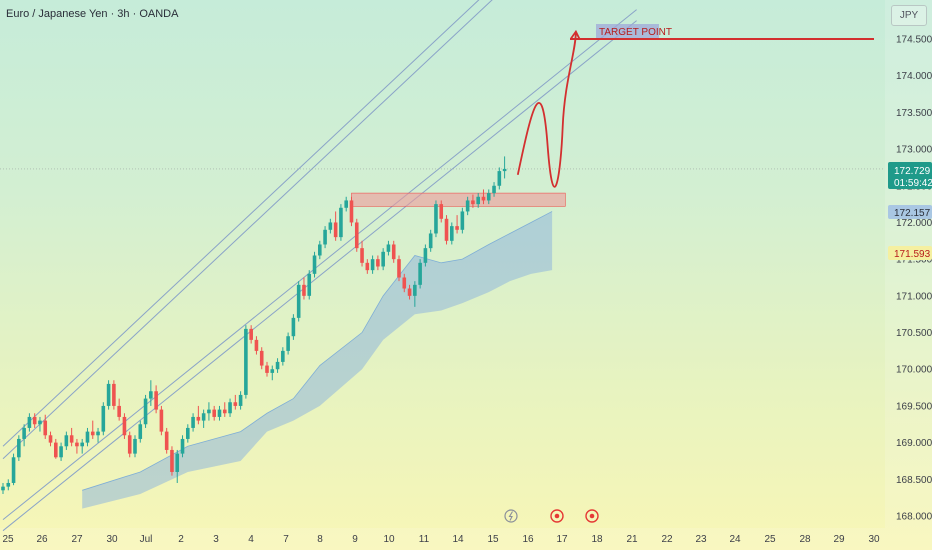 Image resolution: width=932 pixels, height=550 pixels. I want to click on flash-event-icon, so click(511, 516).